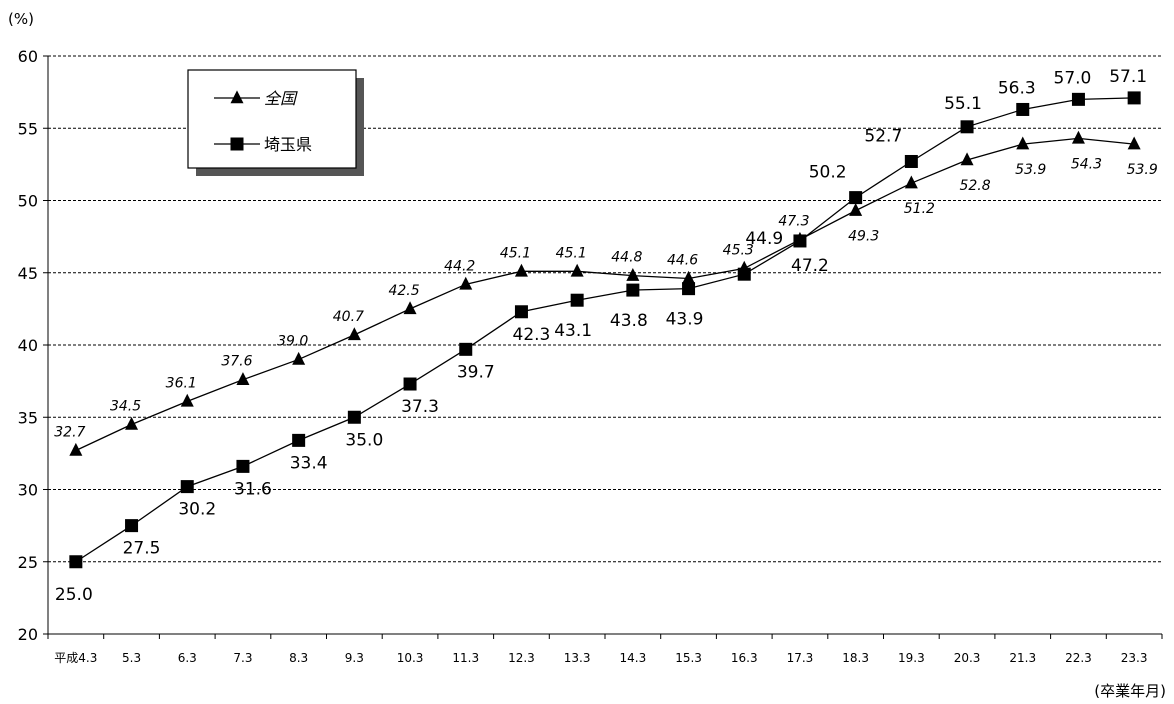  Describe the element at coordinates (1017, 88) in the screenshot. I see `data-label-saitama: 56.3` at that location.